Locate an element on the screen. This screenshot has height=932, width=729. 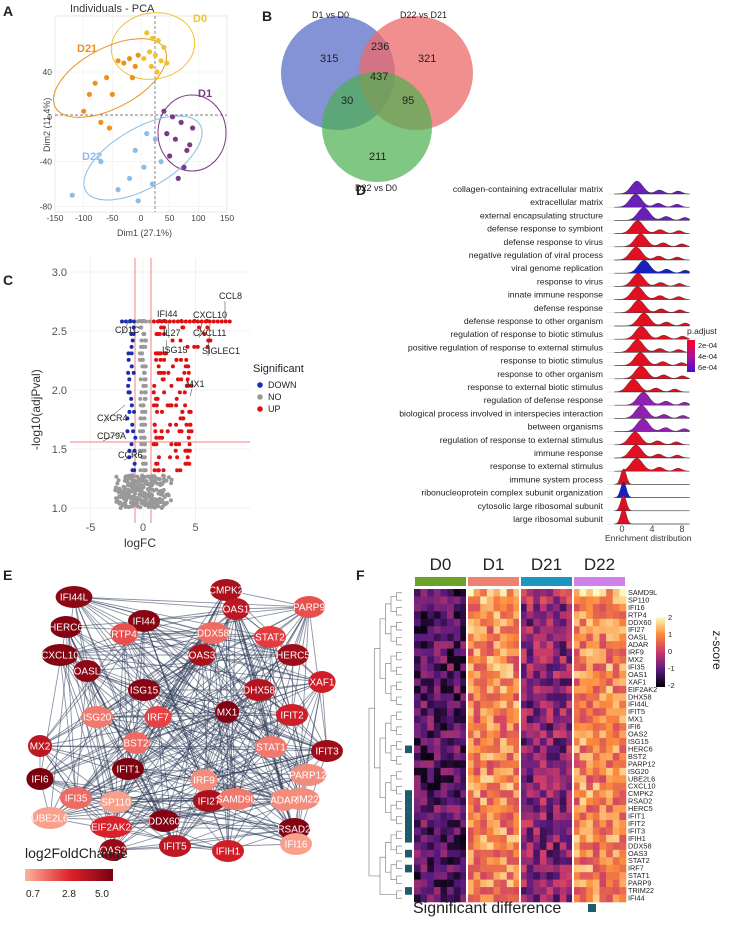
network-node: DHX58 is located at coordinates (259, 690).